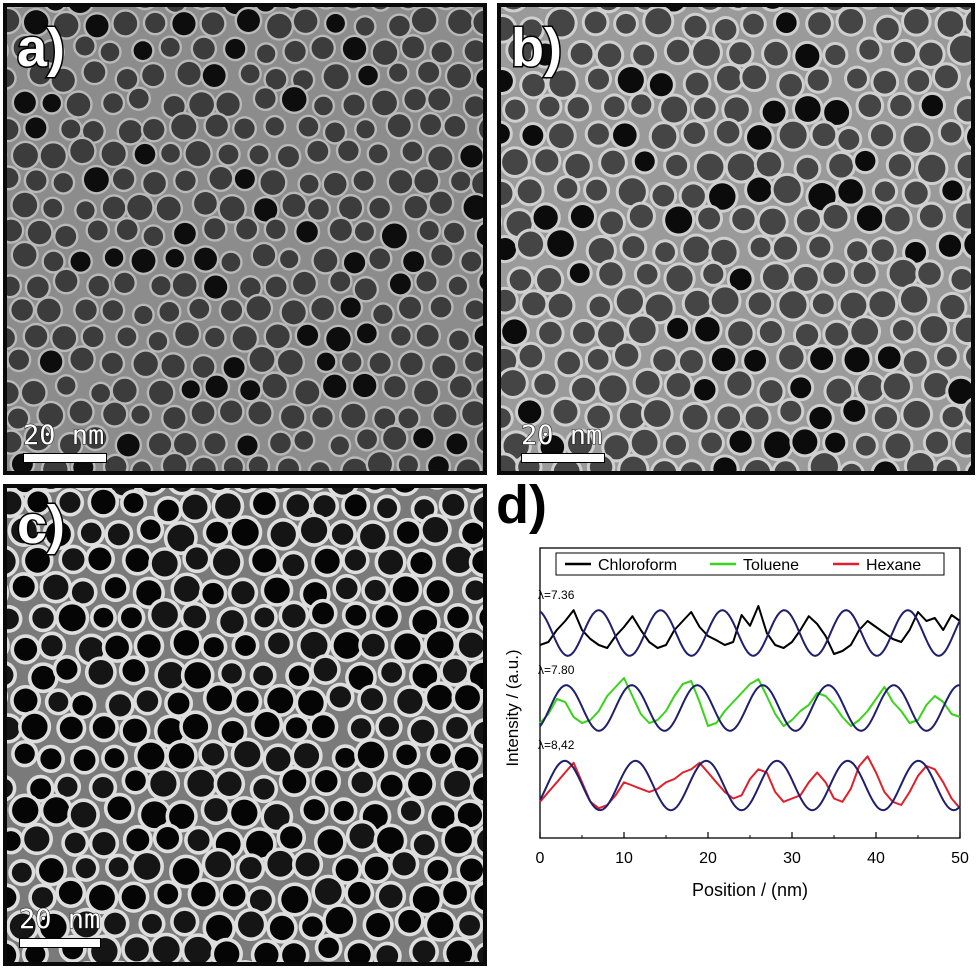  Describe the element at coordinates (556, 670) in the screenshot. I see `lambda-label: λ=7.80` at that location.